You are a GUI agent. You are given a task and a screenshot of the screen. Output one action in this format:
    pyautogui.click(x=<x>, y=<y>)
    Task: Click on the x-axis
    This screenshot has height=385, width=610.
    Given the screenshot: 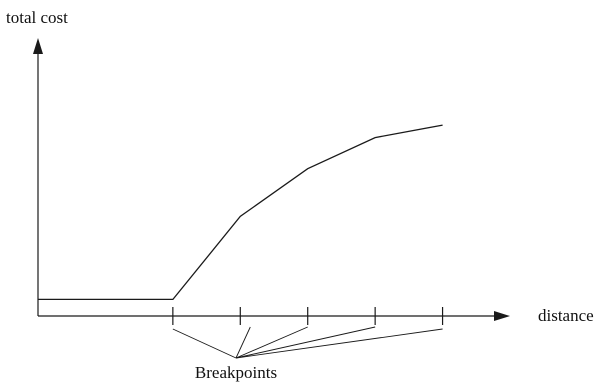 What is the action you would take?
    pyautogui.click(x=274, y=316)
    